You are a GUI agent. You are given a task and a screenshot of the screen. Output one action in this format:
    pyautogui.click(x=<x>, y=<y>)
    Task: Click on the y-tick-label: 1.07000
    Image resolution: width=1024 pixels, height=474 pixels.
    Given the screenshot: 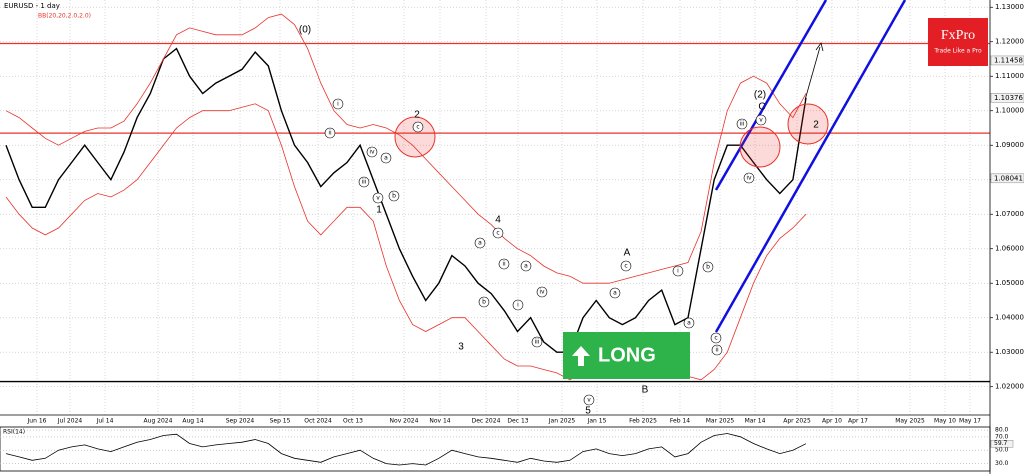 What is the action you would take?
    pyautogui.click(x=1009, y=214)
    